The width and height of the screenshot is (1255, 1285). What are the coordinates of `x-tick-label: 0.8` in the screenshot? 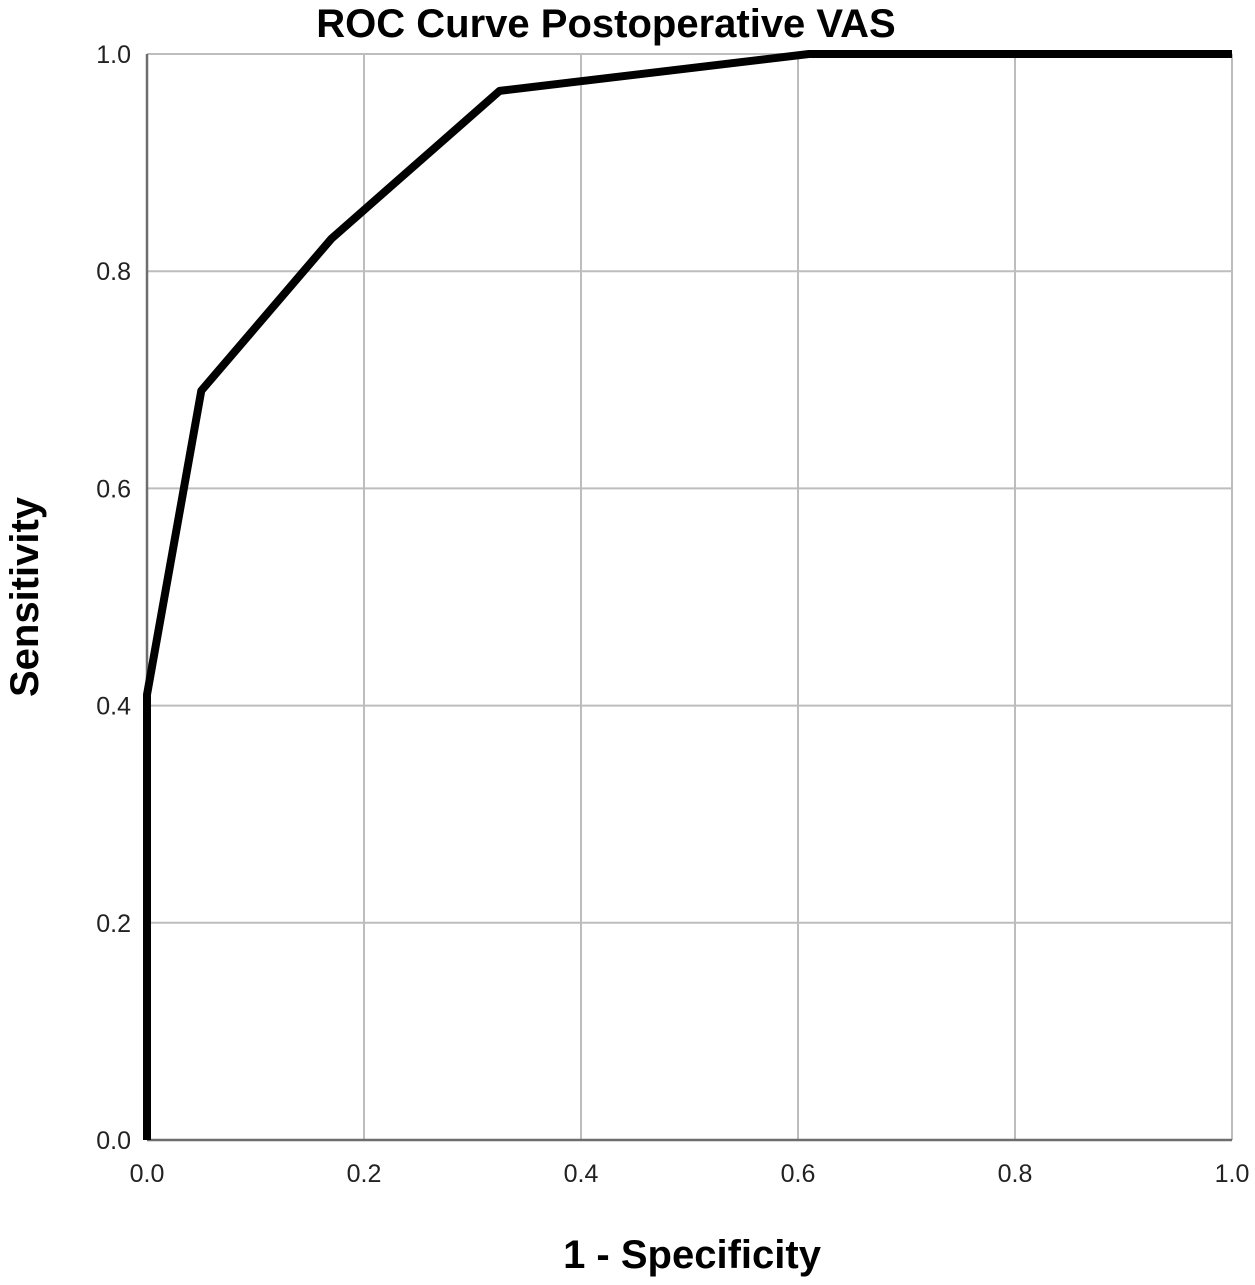 It's located at (1015, 1174).